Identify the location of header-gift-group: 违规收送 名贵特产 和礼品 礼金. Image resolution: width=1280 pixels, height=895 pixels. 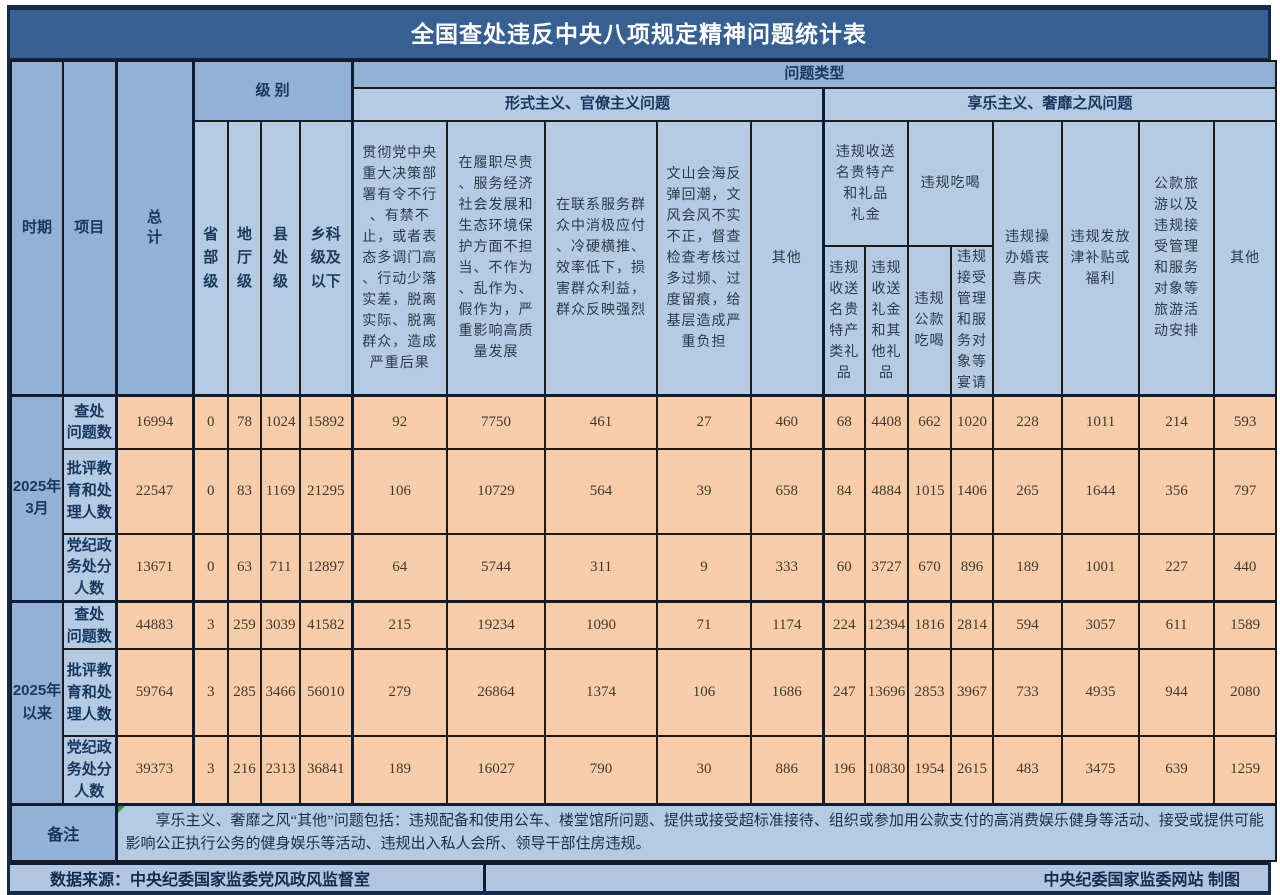
(865, 183).